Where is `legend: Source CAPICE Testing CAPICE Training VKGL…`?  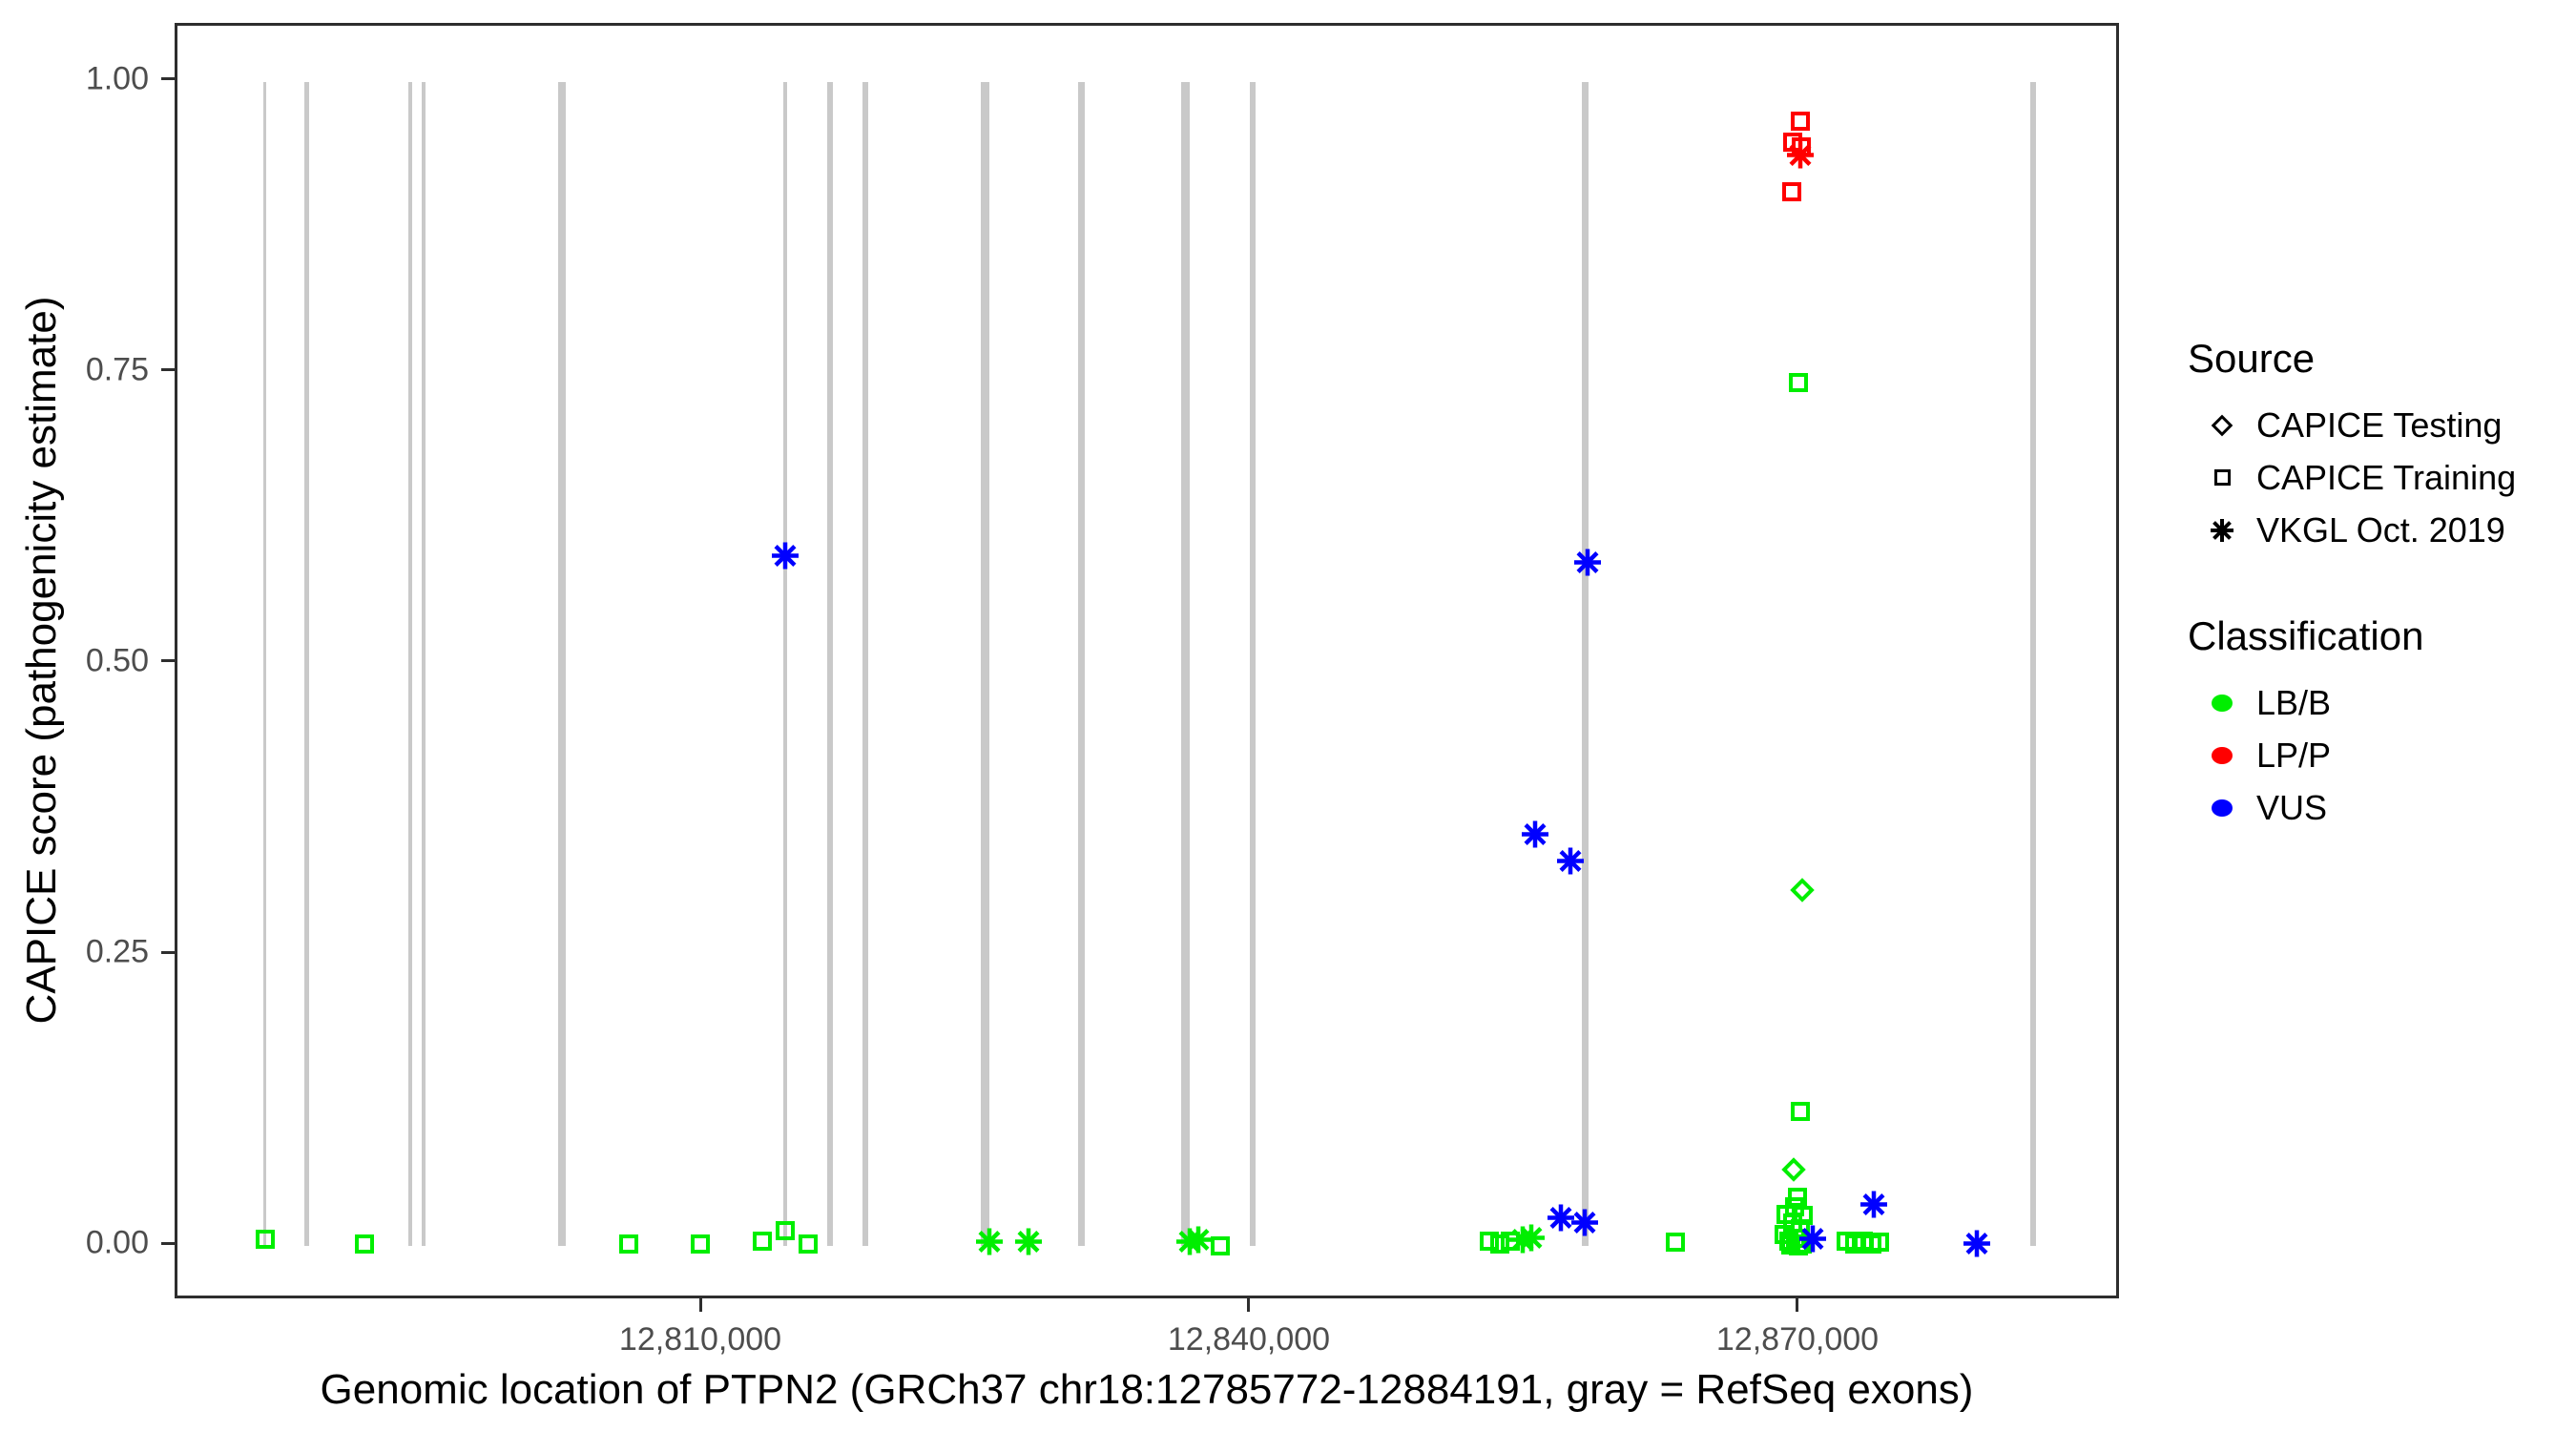 legend: Source CAPICE Testing CAPICE Training VKGL… is located at coordinates (2378, 613).